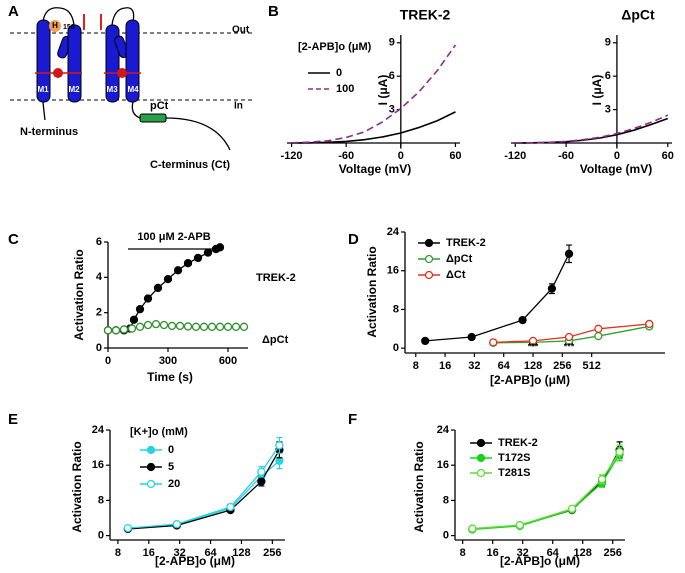  What do you see at coordinates (13, 419) in the screenshot?
I see `panel-label: E` at bounding box center [13, 419].